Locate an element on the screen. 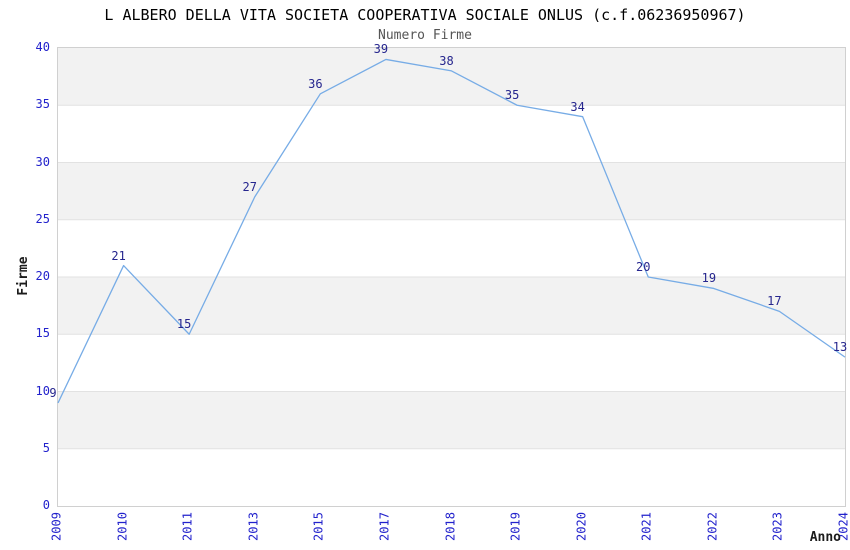 The image size is (850, 550). x-tick-label: 2020 is located at coordinates (581, 526).